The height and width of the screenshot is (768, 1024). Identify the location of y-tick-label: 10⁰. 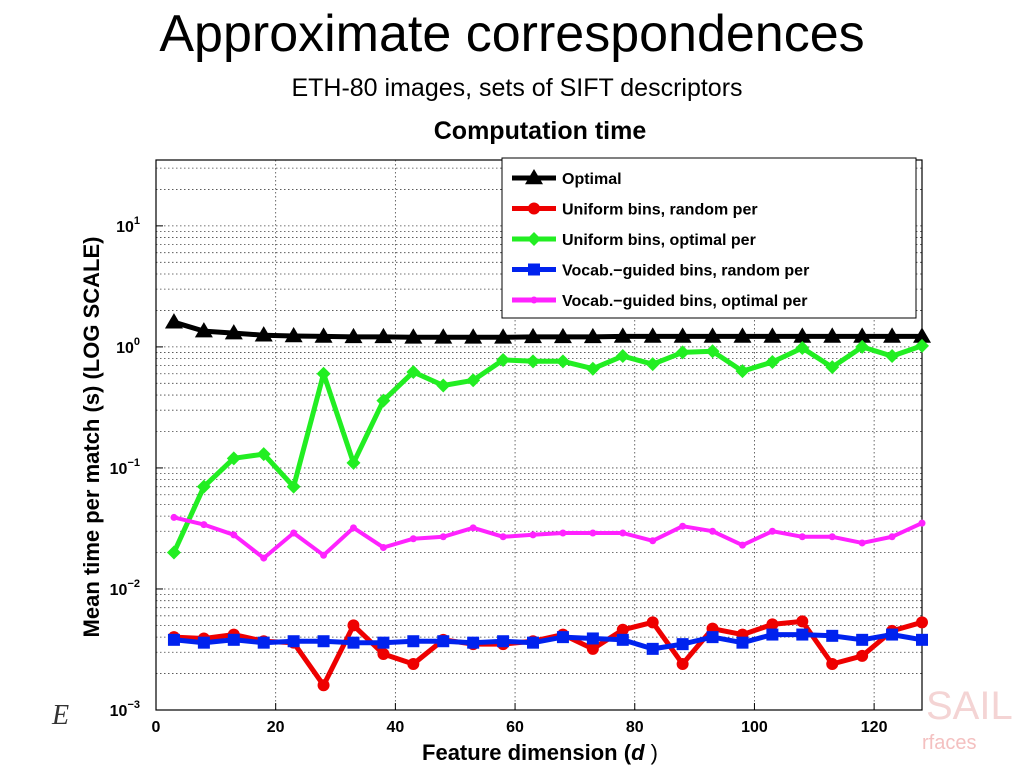
(128, 346).